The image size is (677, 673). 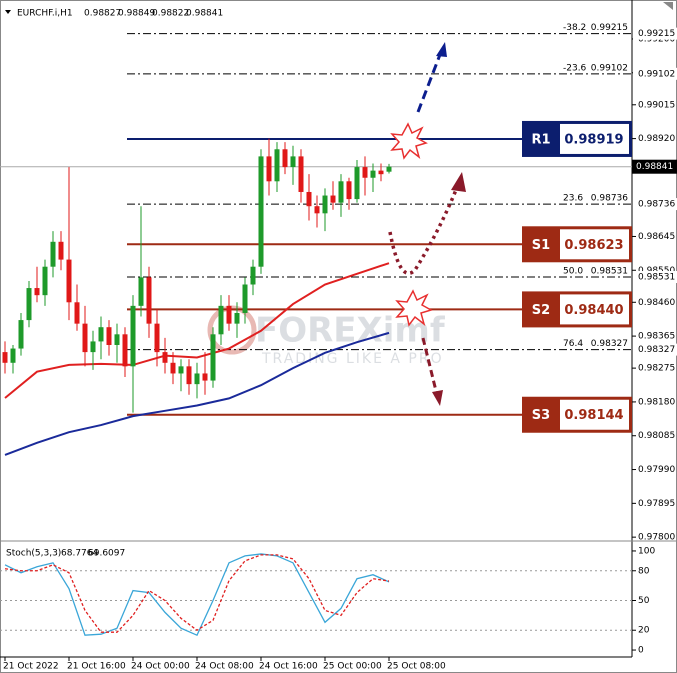 What do you see at coordinates (609, 344) in the screenshot?
I see `fib-price: 0.98327` at bounding box center [609, 344].